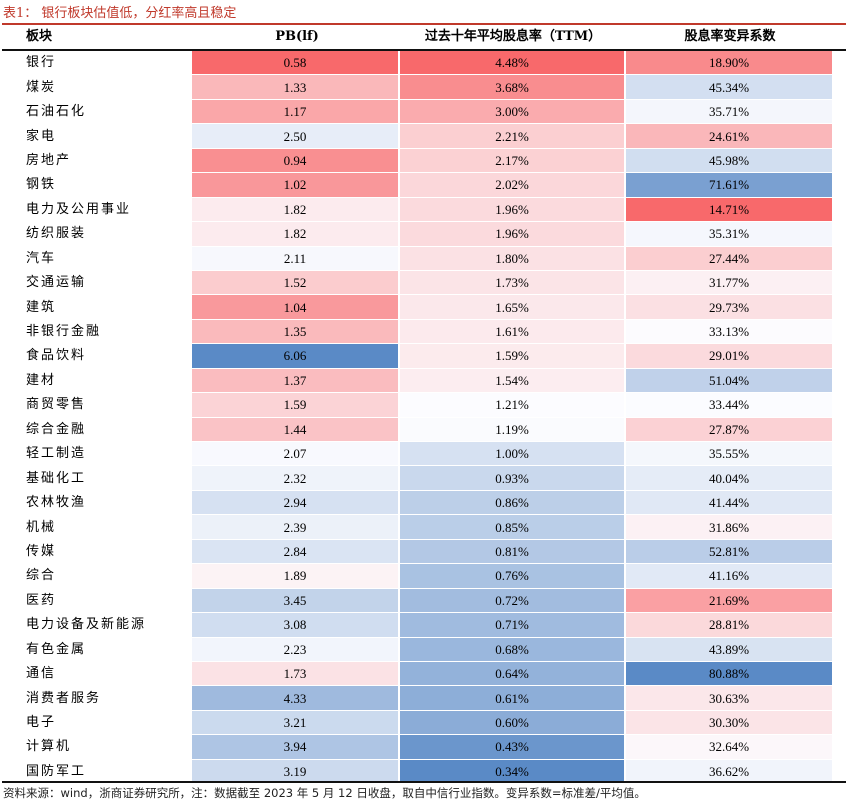 This screenshot has height=806, width=848. I want to click on dividend-yield-cell: 2.02%, so click(513, 185).